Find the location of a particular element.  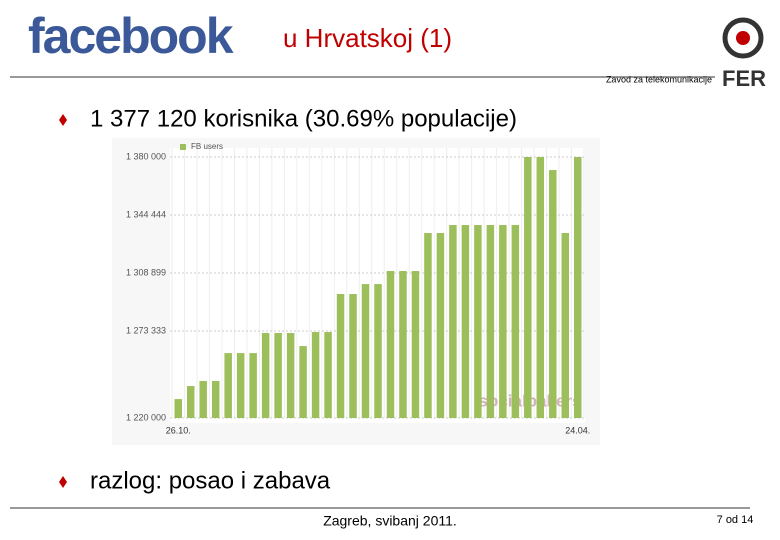

y-tick-label: 1 308 899 is located at coordinates (146, 272).